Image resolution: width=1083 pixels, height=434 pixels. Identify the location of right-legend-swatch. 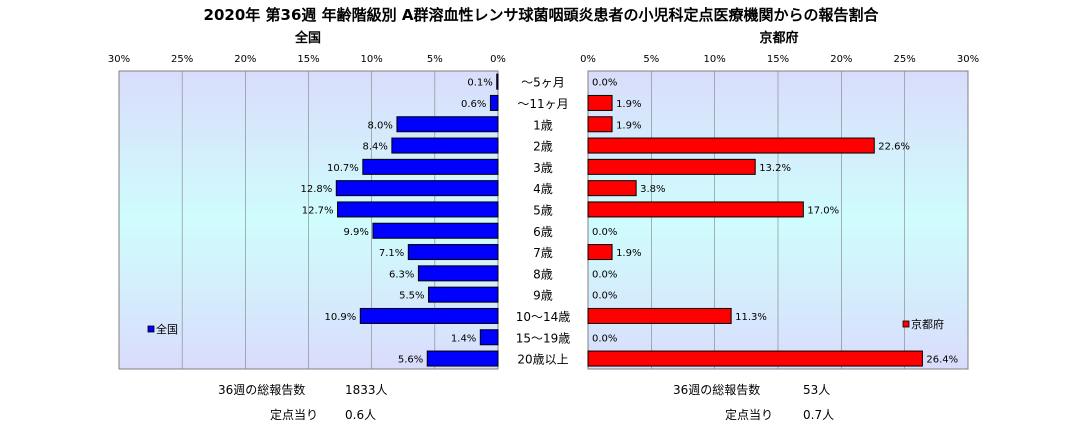
(906, 324).